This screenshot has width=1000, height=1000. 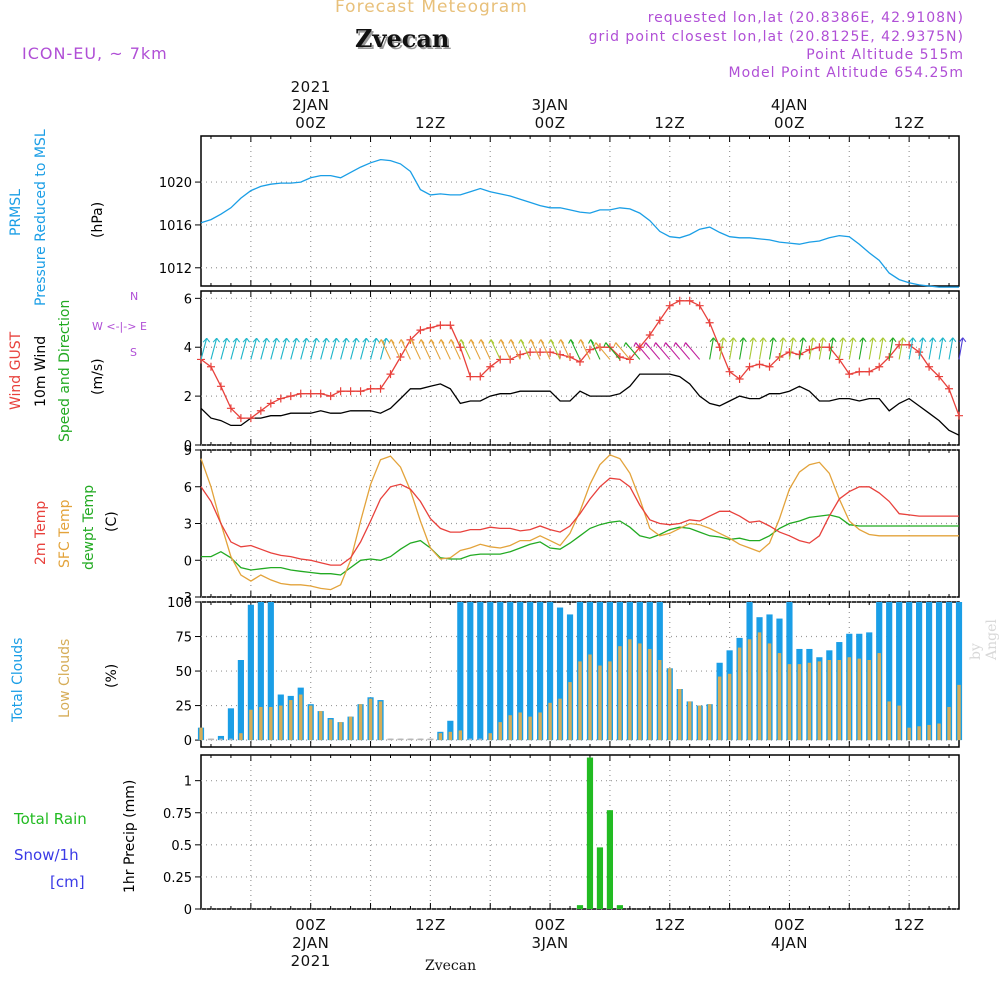 I want to click on y-tick-label: 2, so click(x=188, y=397).